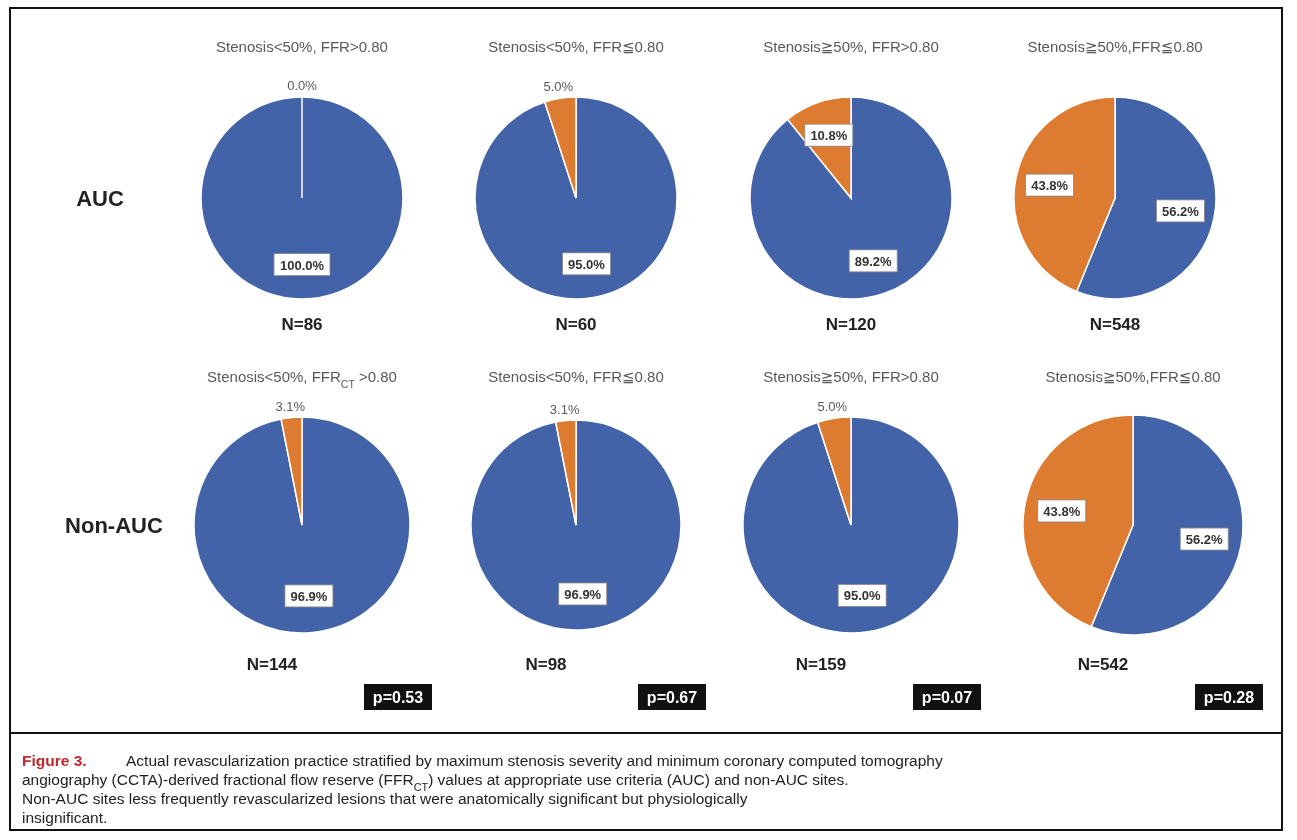 The height and width of the screenshot is (840, 1297). Describe the element at coordinates (672, 697) in the screenshot. I see `text: p=0.67` at that location.